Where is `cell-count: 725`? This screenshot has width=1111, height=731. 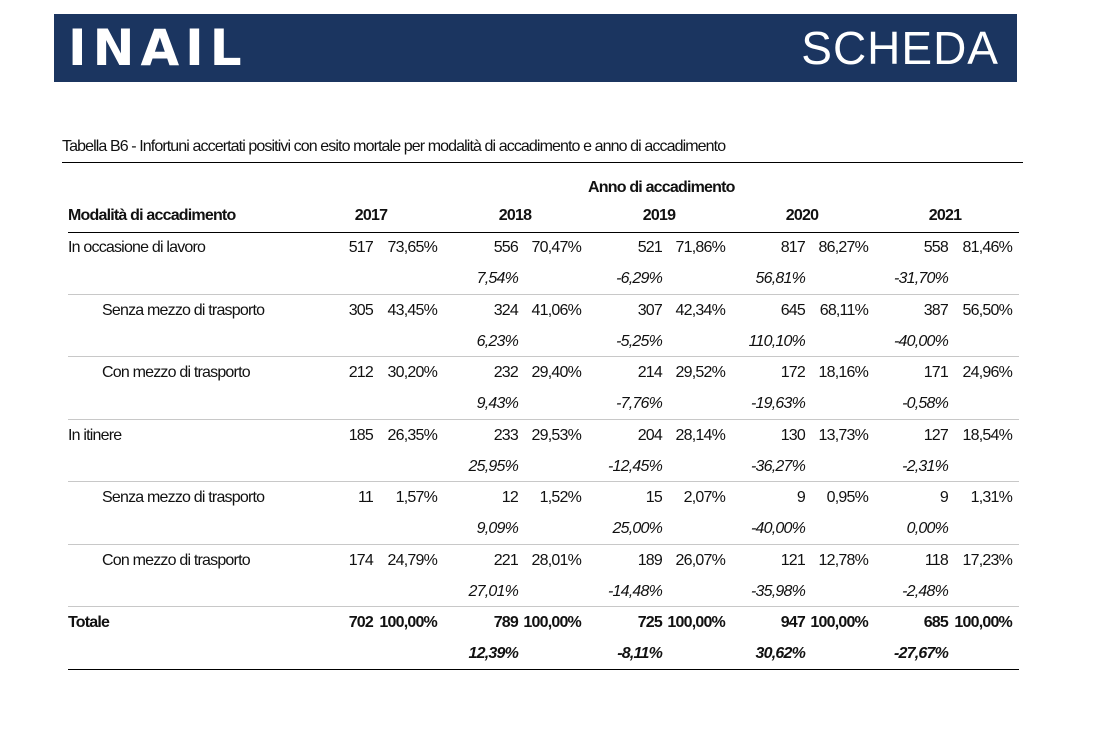 cell-count: 725 is located at coordinates (650, 622).